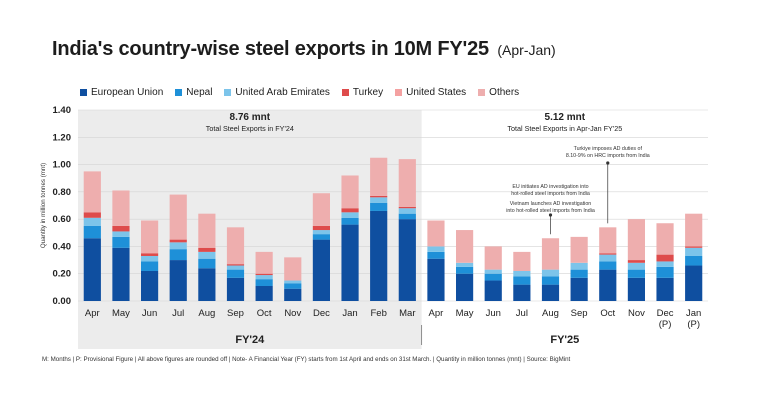 The width and height of the screenshot is (764, 402). Describe the element at coordinates (43, 205) in the screenshot. I see `y-axis-label: Quantity in million tonnes (mnt)` at that location.